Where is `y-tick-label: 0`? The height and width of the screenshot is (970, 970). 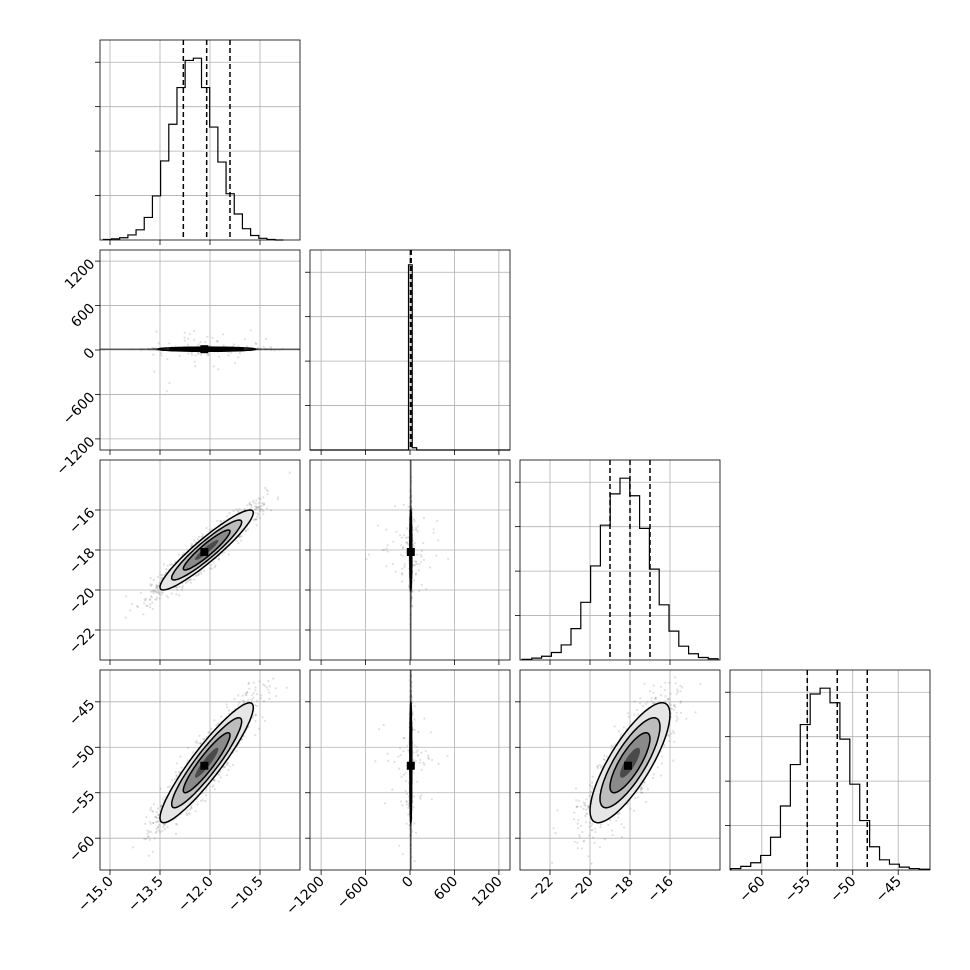 y-tick-label: 0 is located at coordinates (90, 354).